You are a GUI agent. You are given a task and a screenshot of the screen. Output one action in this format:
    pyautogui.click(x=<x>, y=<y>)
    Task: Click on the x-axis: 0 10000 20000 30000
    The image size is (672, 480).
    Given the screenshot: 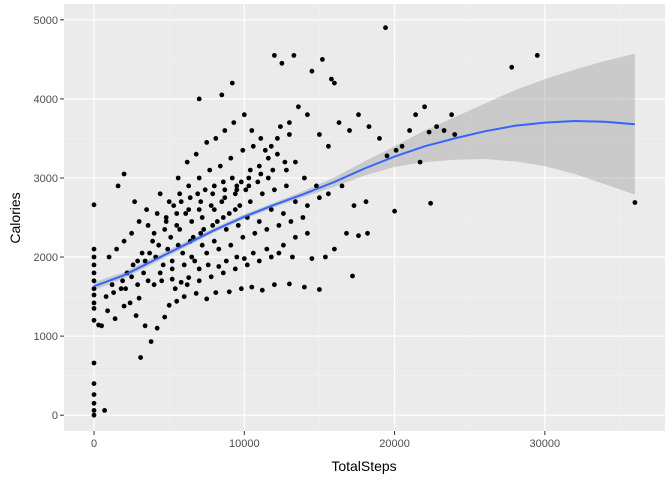 What is the action you would take?
    pyautogui.click(x=325, y=440)
    